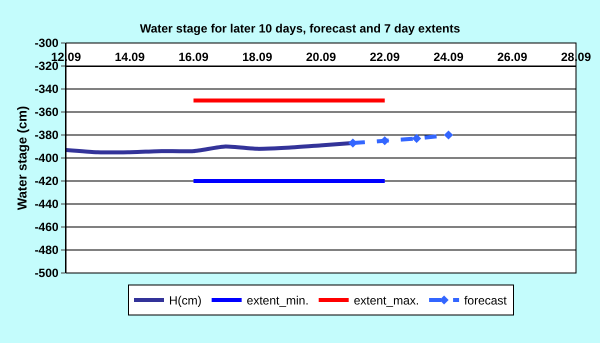  I want to click on y-tick-label: -500, so click(46, 273).